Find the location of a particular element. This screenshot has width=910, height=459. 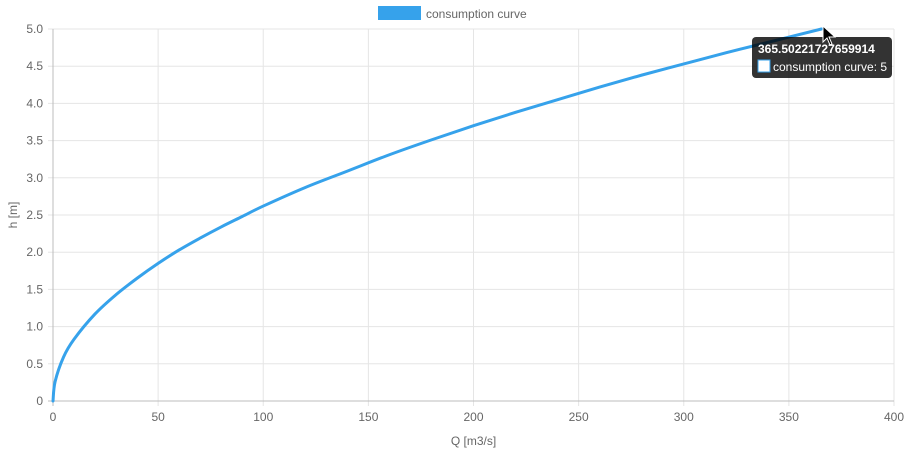

x-tick-label: 150 is located at coordinates (368, 417).